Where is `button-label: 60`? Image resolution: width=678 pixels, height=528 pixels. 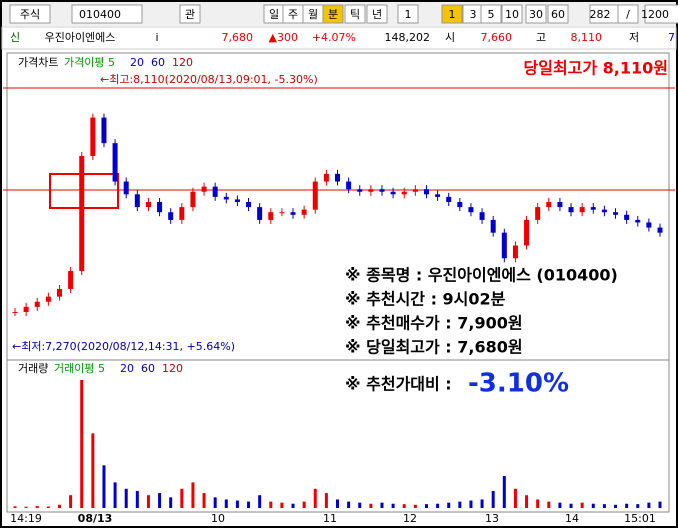
button-label: 60 is located at coordinates (558, 14).